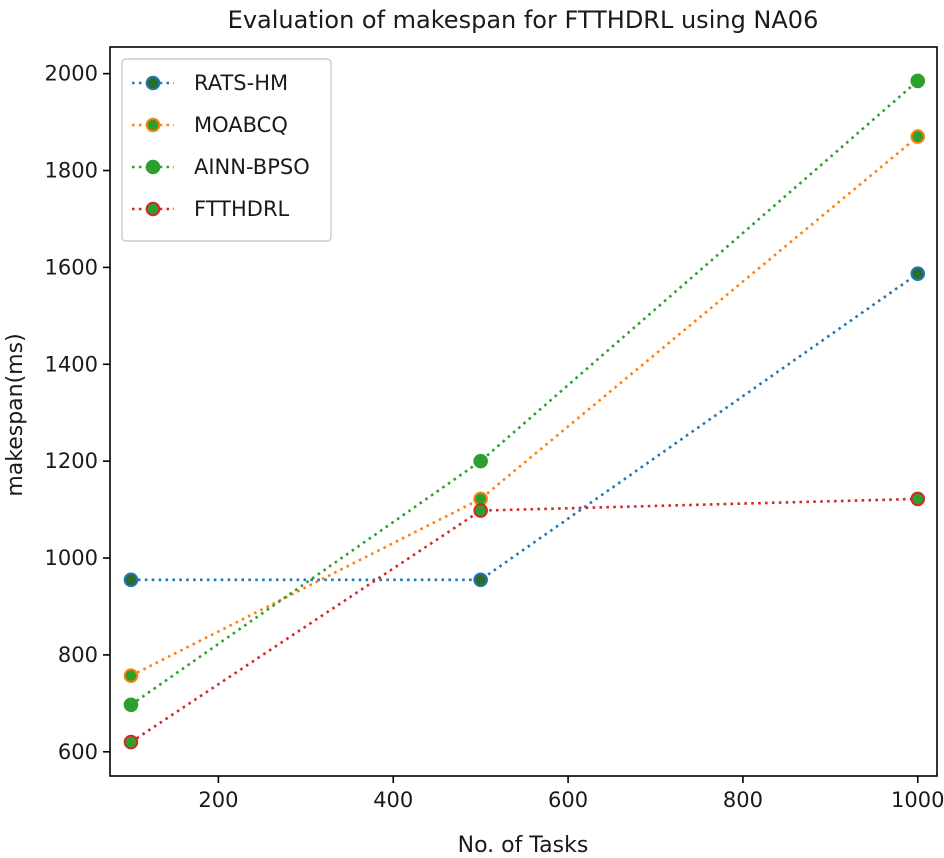  I want to click on legend-label: FTTHDRL, so click(242, 209).